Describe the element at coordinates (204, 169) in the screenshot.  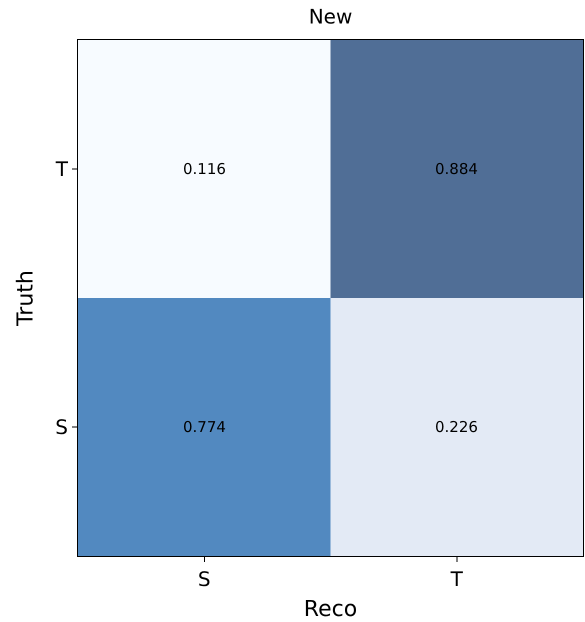
I see `data-label: 0.116` at that location.